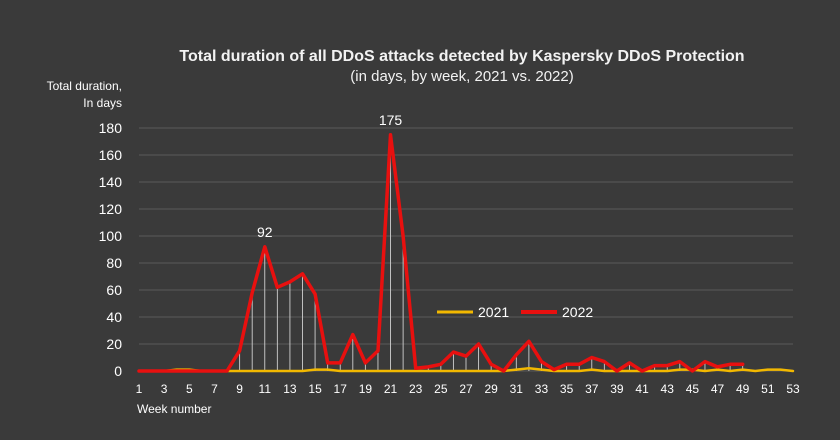 The image size is (840, 440). Describe the element at coordinates (743, 389) in the screenshot. I see `x-tick-label: 49` at that location.